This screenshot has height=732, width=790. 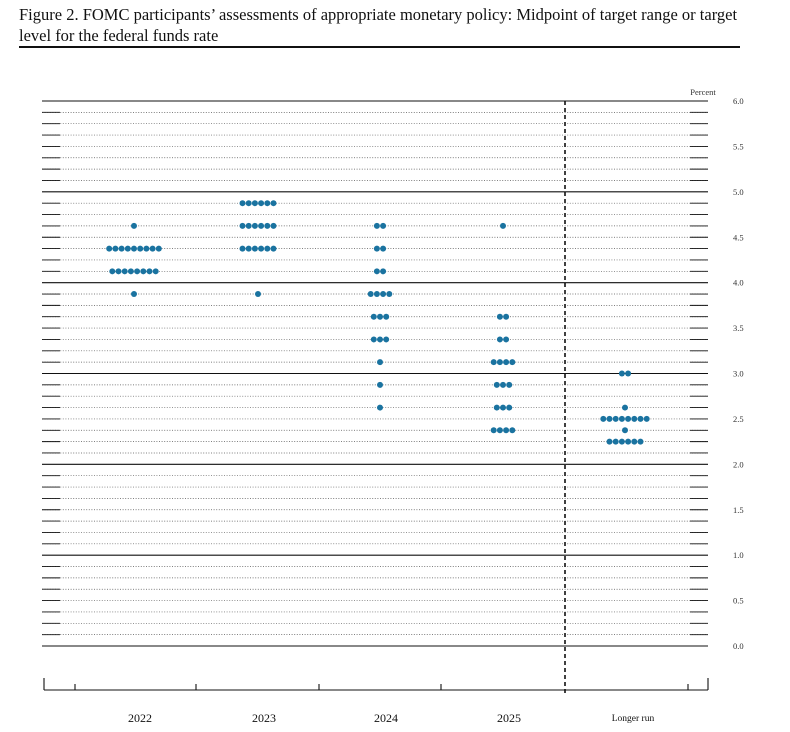 What do you see at coordinates (386, 718) in the screenshot?
I see `x-category-label: 2024` at bounding box center [386, 718].